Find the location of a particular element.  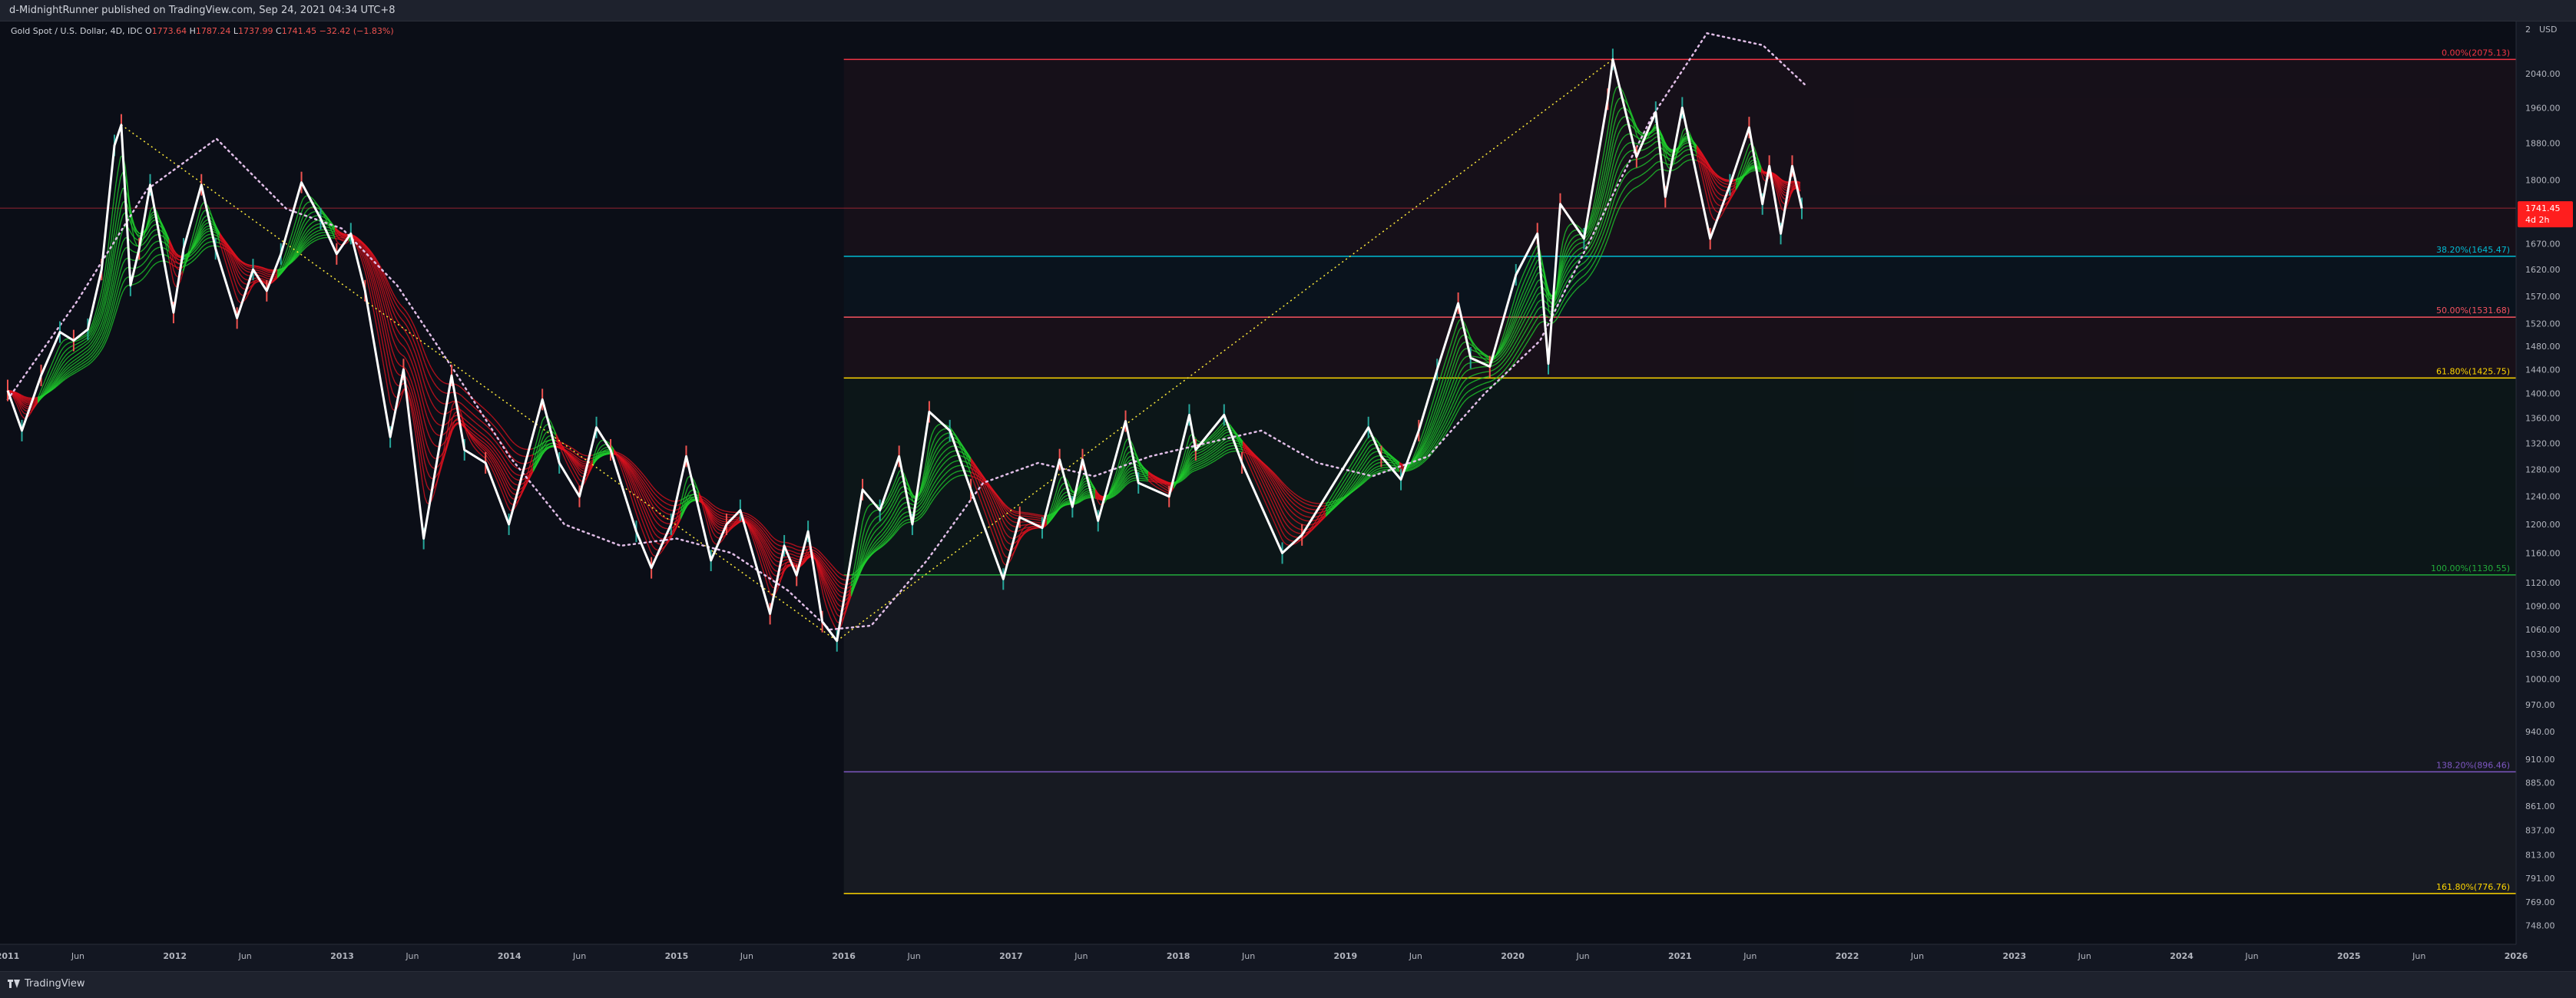

fib-level-label: 50.00%(1531.68) is located at coordinates (2473, 311).